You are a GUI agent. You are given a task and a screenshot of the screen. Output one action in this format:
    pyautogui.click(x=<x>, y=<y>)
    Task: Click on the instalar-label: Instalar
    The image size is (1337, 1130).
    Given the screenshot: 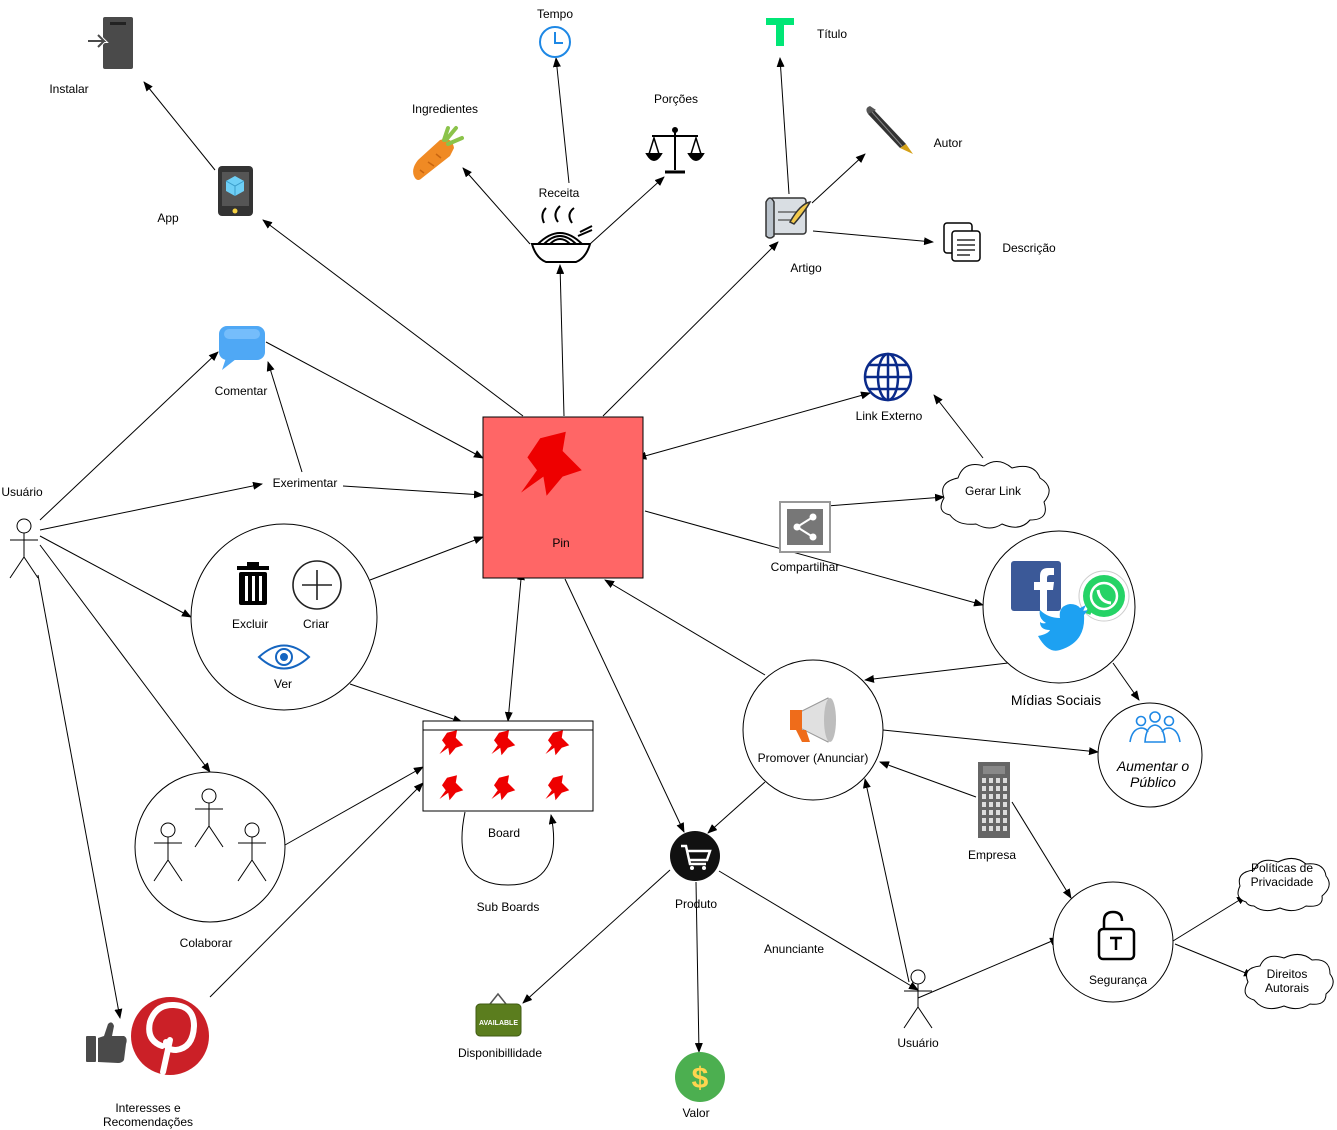 What is the action you would take?
    pyautogui.click(x=69, y=89)
    